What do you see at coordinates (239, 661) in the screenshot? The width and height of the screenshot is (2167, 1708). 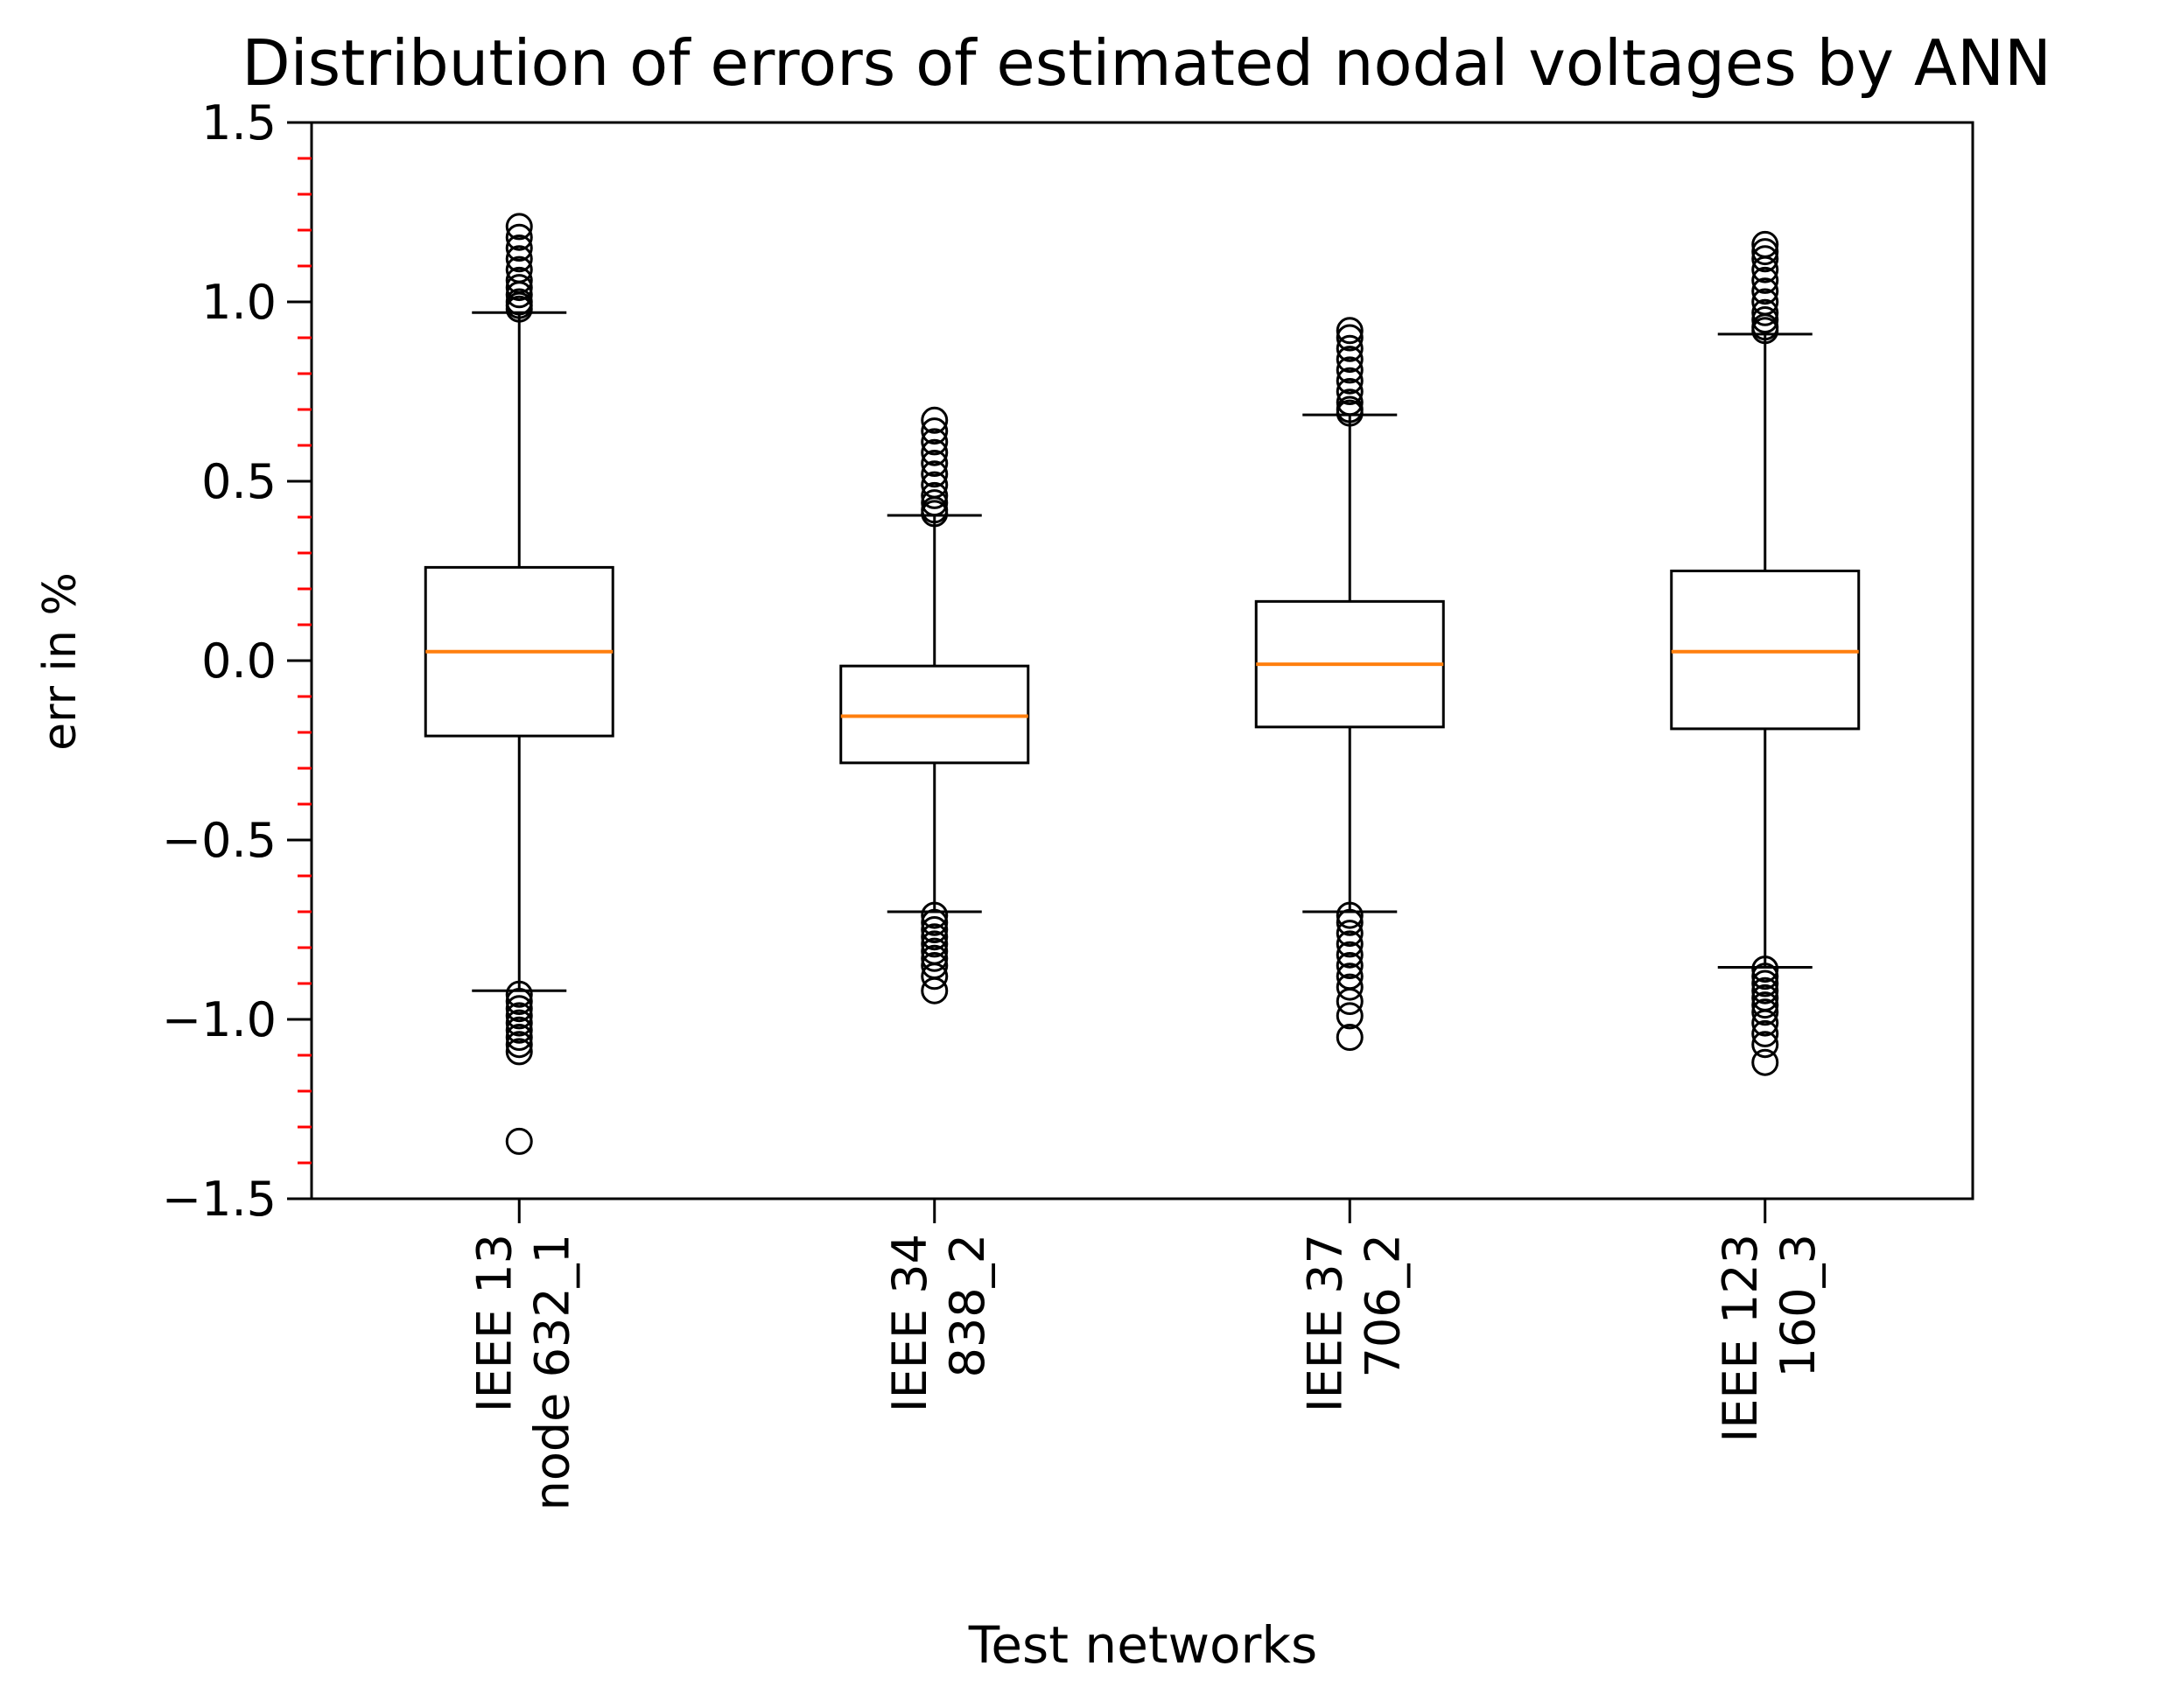 I see `y-tick-label: 0.0` at bounding box center [239, 661].